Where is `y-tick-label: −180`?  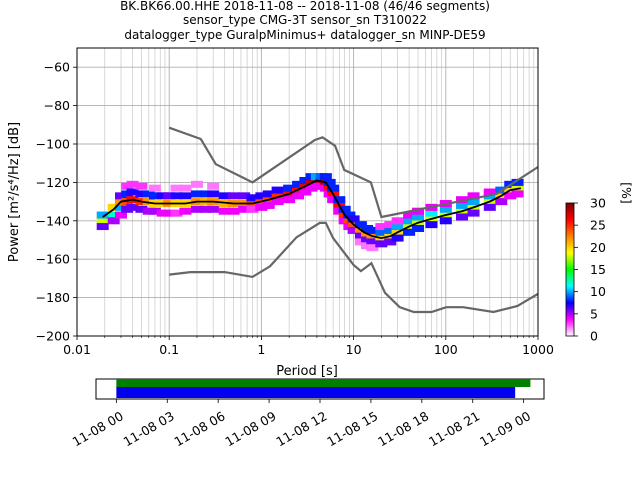
y-tick-label: −180 is located at coordinates (53, 297).